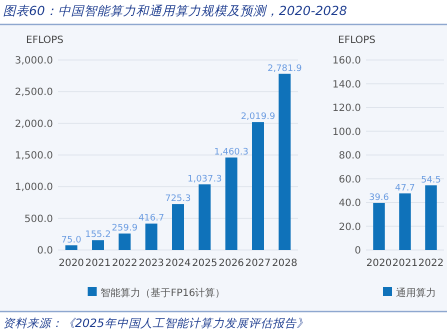 This screenshot has width=447, height=335. I want to click on y-tick-label: 80.0, so click(349, 156).